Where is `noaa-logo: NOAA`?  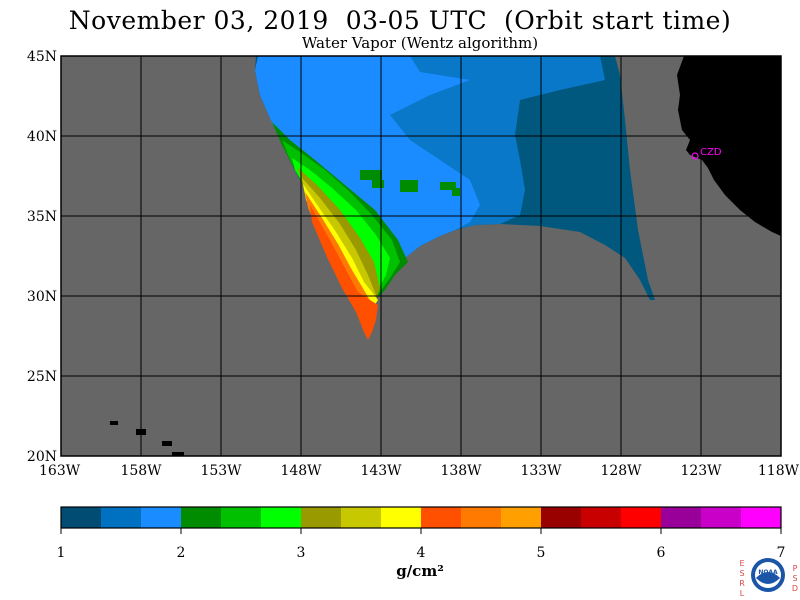 noaa-logo: NOAA is located at coordinates (768, 575).